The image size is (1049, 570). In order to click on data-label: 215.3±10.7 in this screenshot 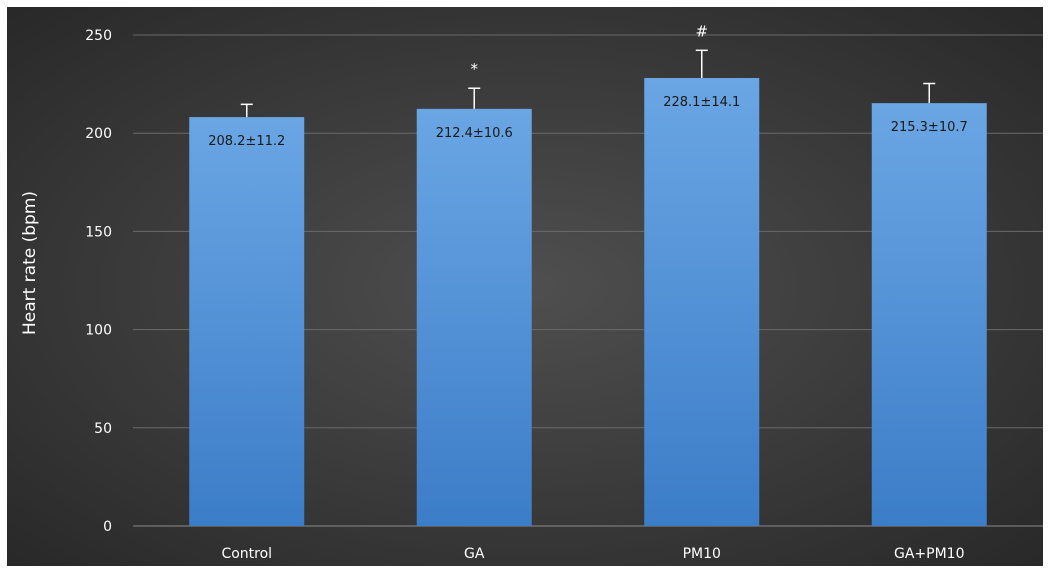, I will do `click(929, 127)`.